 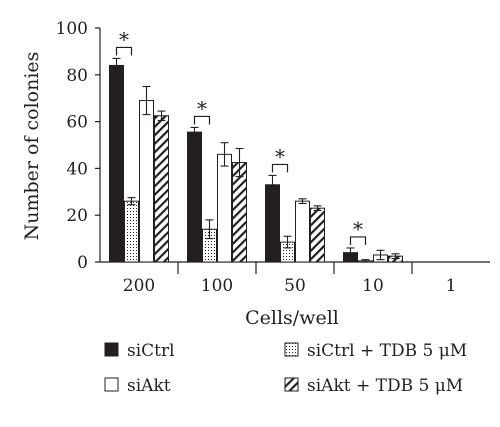 I want to click on y-tick-label: 60, so click(x=77, y=123).